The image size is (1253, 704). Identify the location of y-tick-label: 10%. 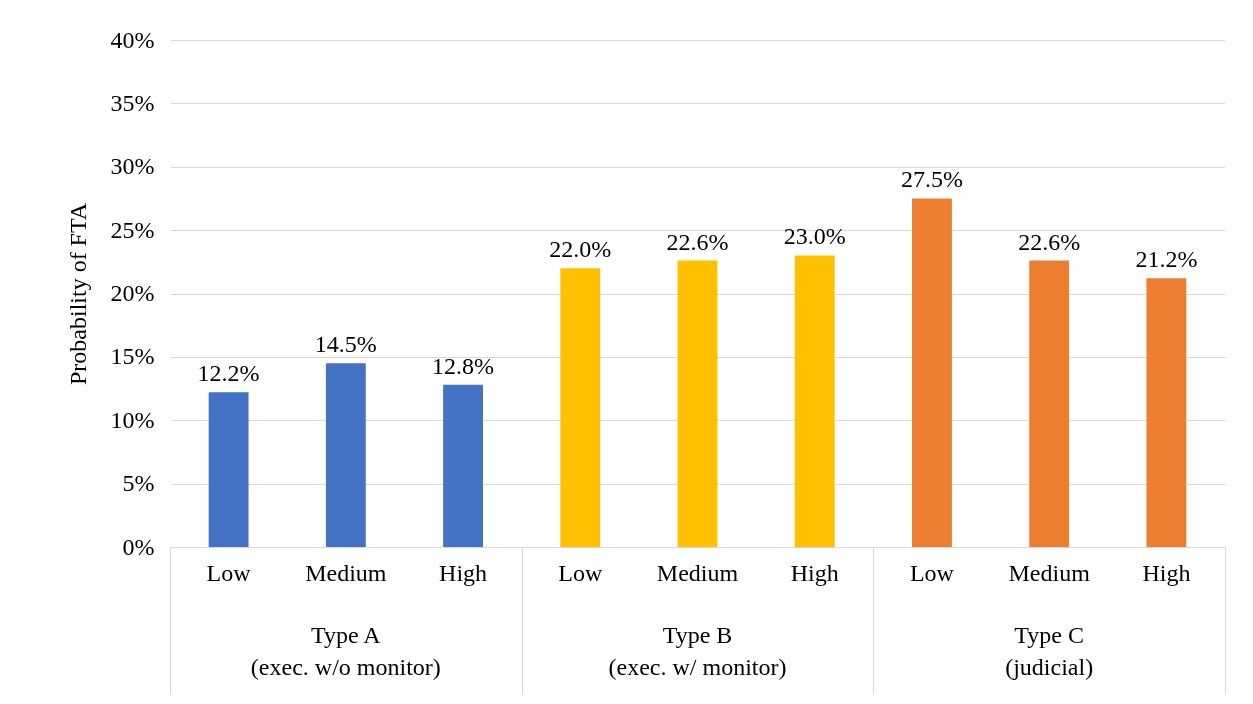
(132, 419).